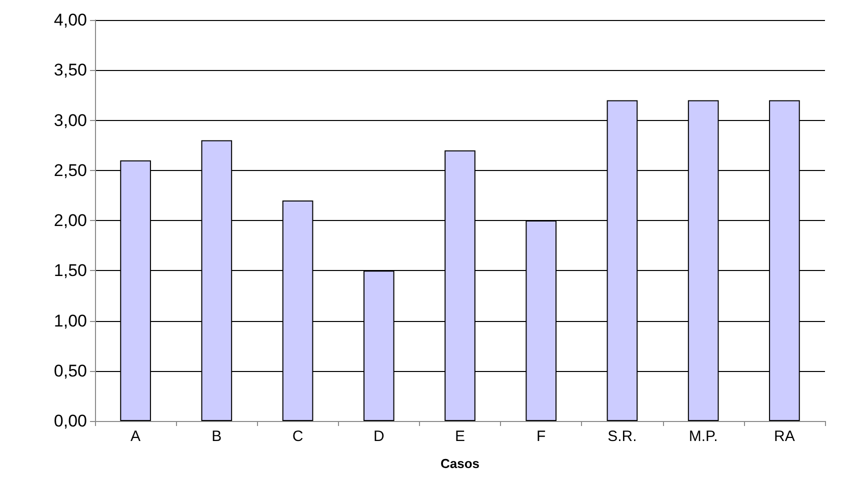 This screenshot has width=845, height=491. Describe the element at coordinates (298, 436) in the screenshot. I see `x-tick-label: C` at that location.